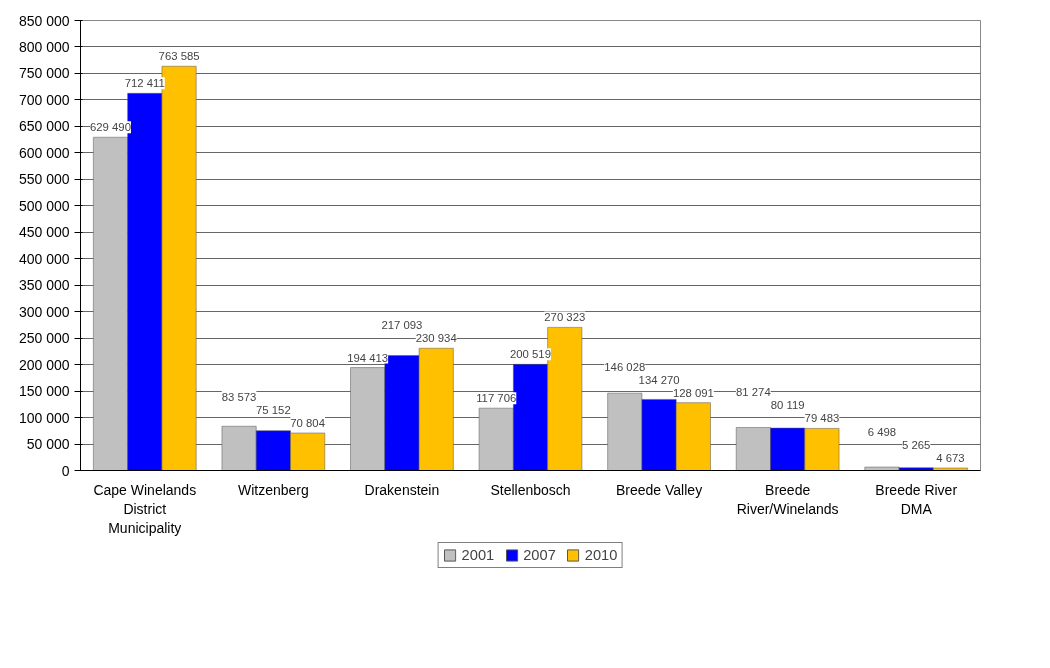  What do you see at coordinates (44, 73) in the screenshot?
I see `y-tick-label: 750 000` at bounding box center [44, 73].